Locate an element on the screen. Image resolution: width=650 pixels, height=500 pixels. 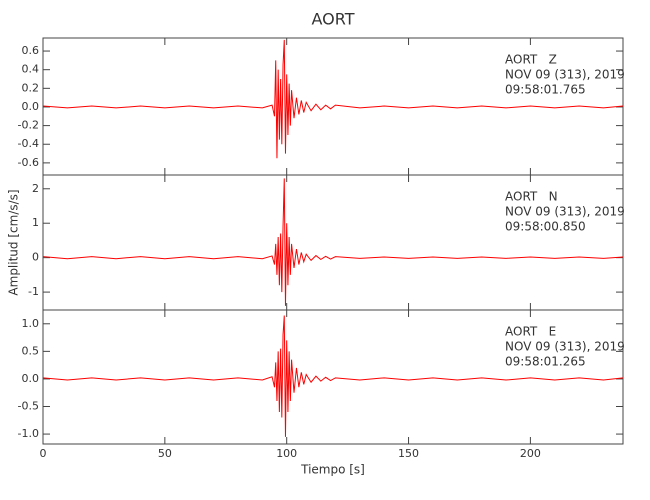
y-tick-label: 0.2 is located at coordinates (31, 87).